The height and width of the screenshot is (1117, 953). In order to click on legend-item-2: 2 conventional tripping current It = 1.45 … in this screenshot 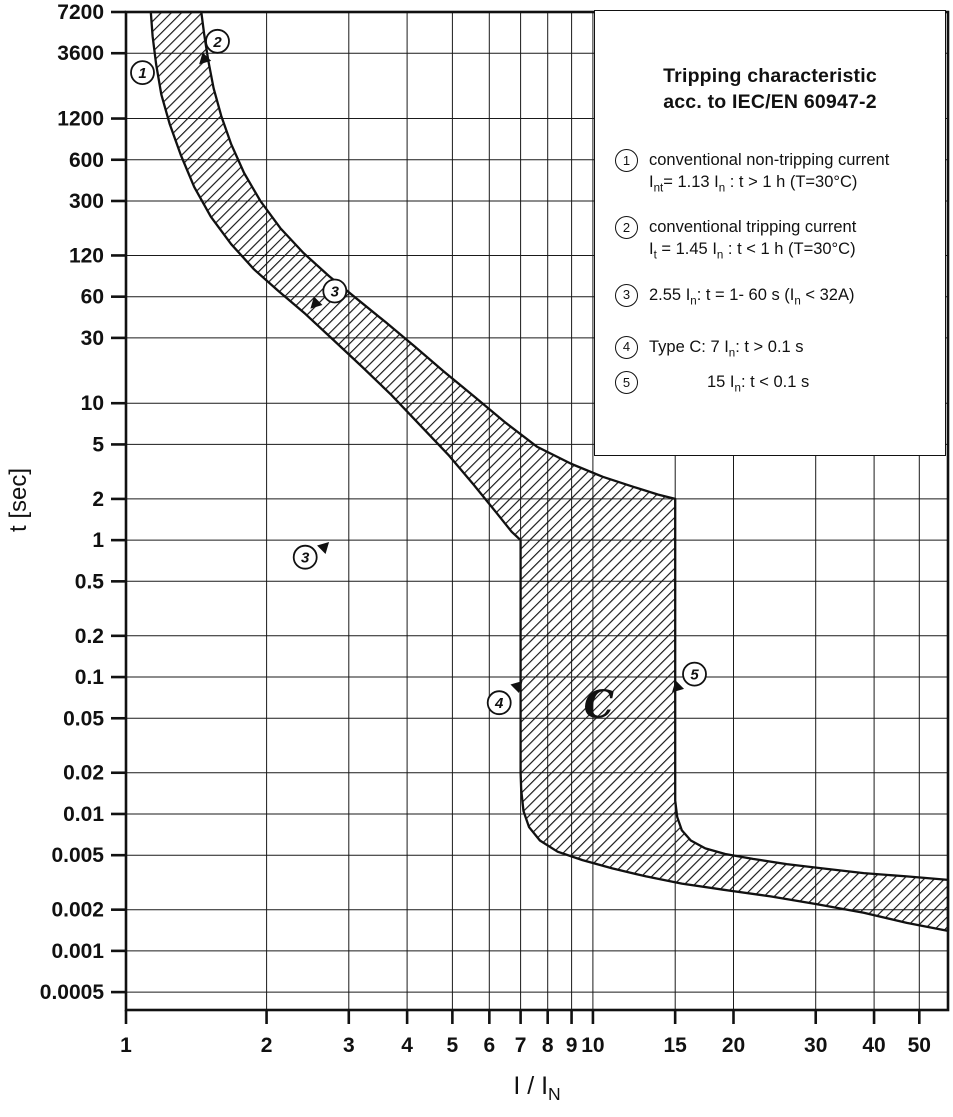, I will do `click(776, 241)`.